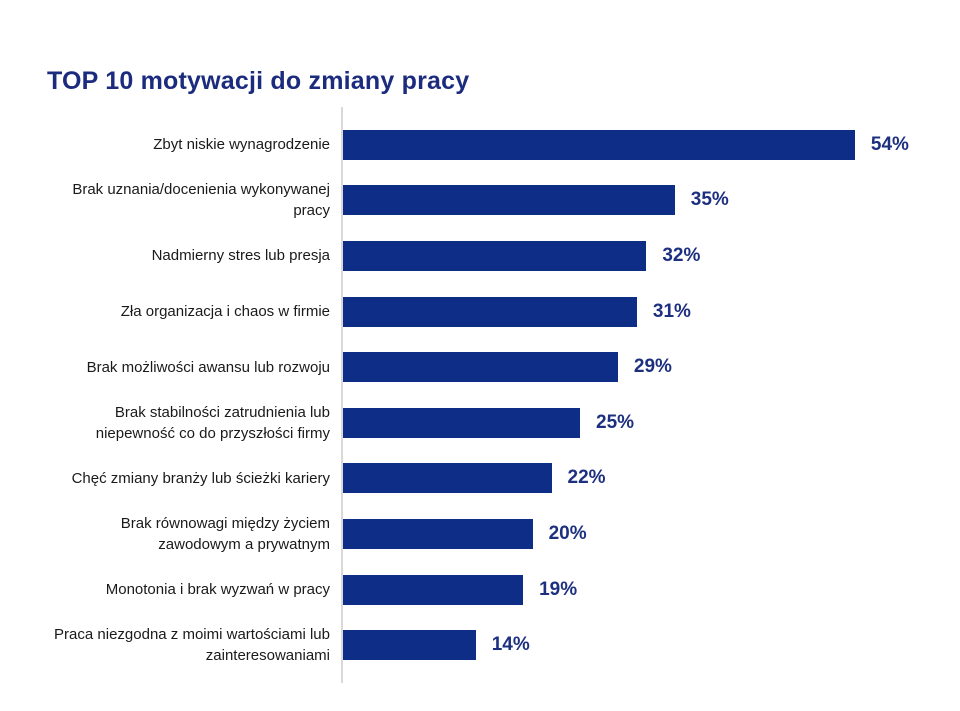 The width and height of the screenshot is (960, 711). Describe the element at coordinates (641, 645) in the screenshot. I see `bar-area: 14%` at that location.